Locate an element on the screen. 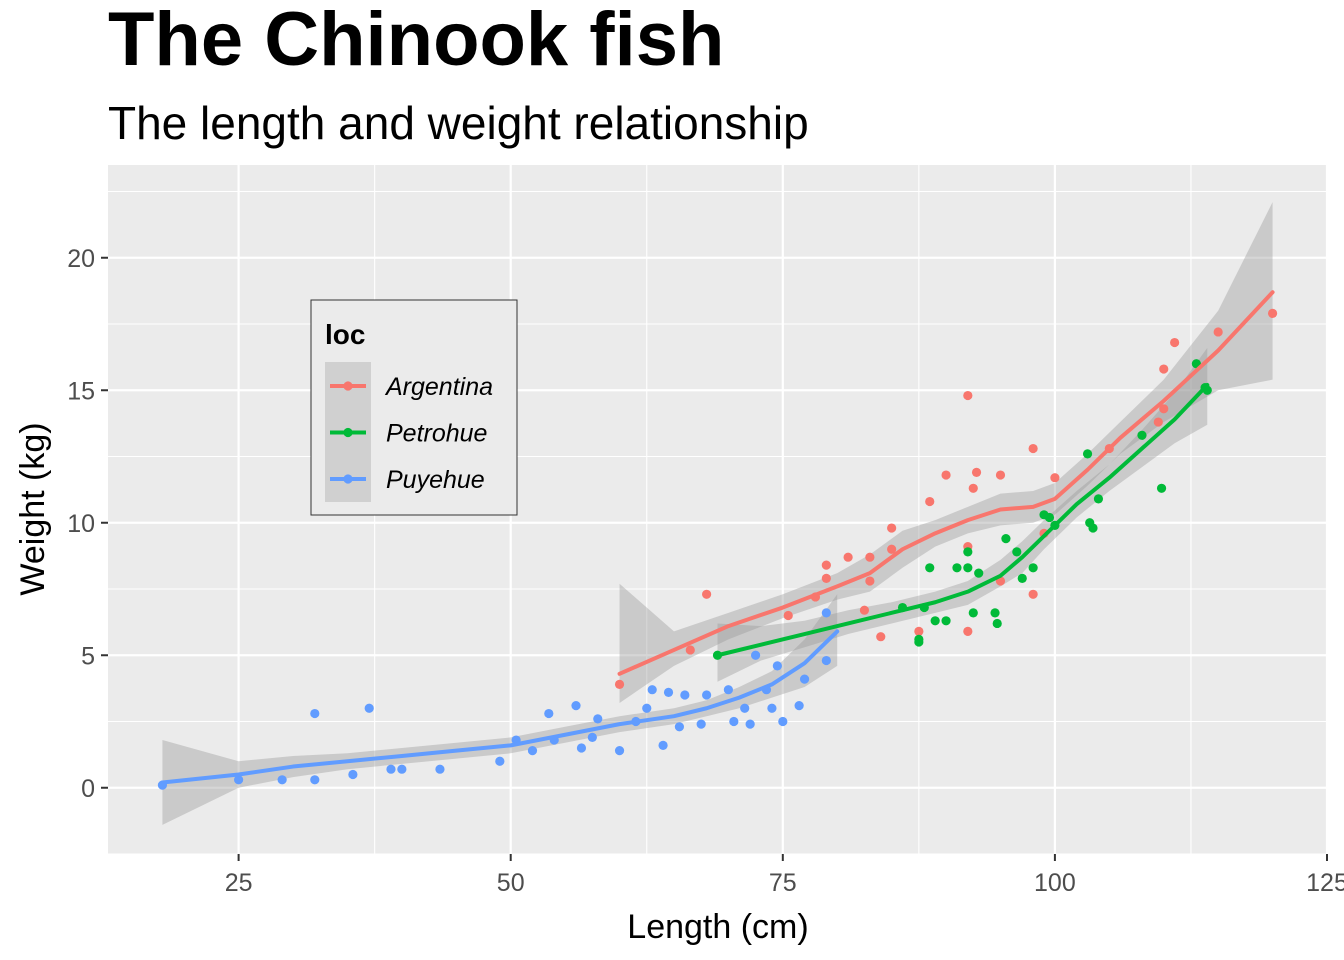 The width and height of the screenshot is (1344, 960). y-tick-label: 15 is located at coordinates (81, 391).